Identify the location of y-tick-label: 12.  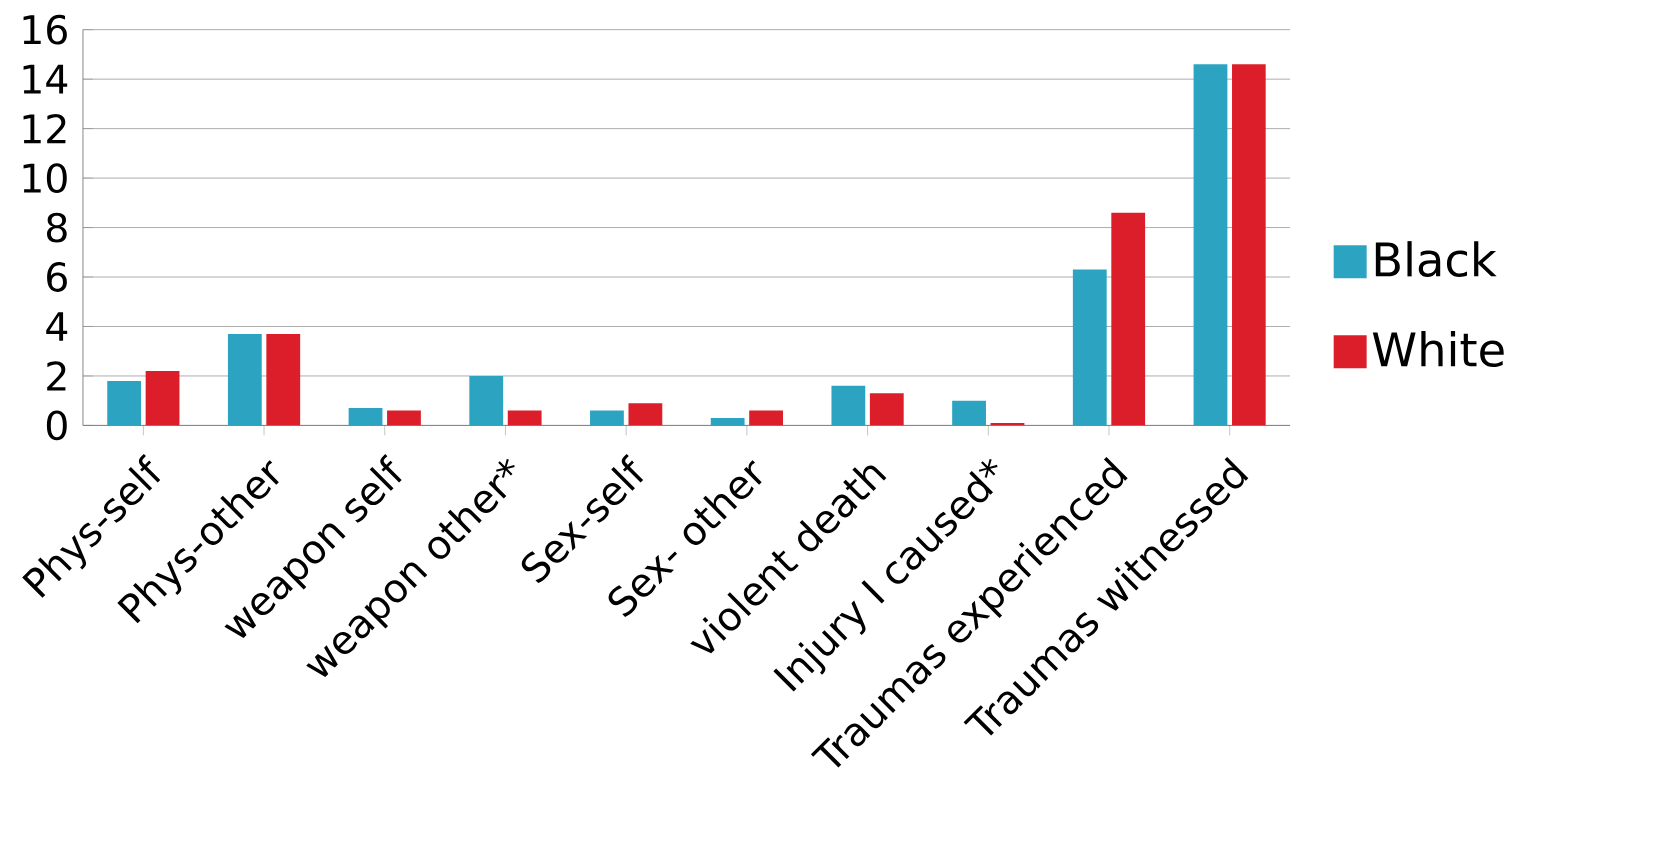
(44, 129).